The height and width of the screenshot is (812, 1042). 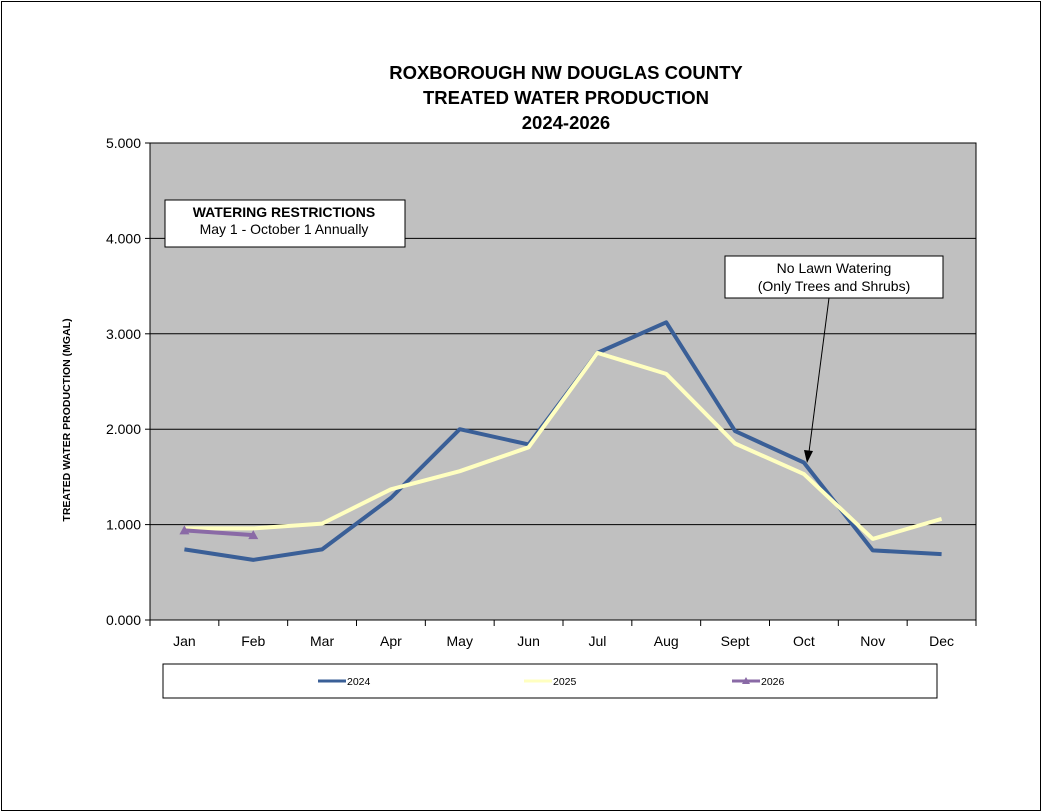 What do you see at coordinates (563, 641) in the screenshot?
I see `x-axis-labels: Jan Feb Mar Apr May Jun Jul Aug Sept Oct Nov Dec` at bounding box center [563, 641].